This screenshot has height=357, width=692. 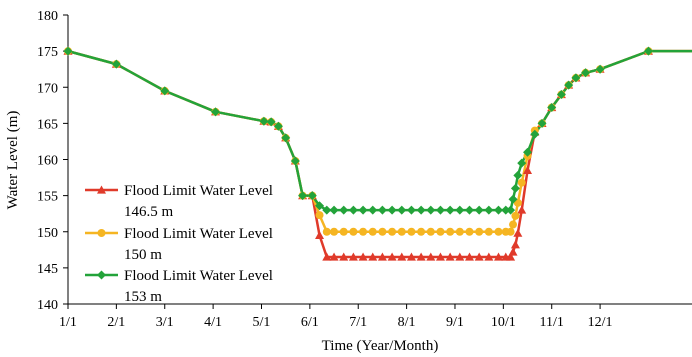 I want to click on x-axis-title: Time (Year/Month), so click(x=380, y=346).